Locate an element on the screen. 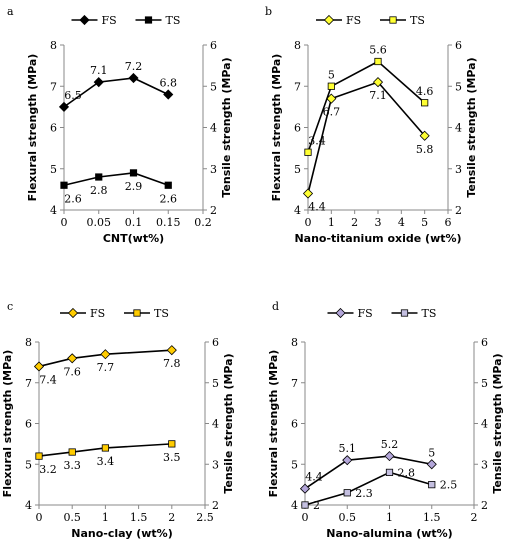 The image size is (515, 550). data-label-ts: 2.3 is located at coordinates (364, 493).